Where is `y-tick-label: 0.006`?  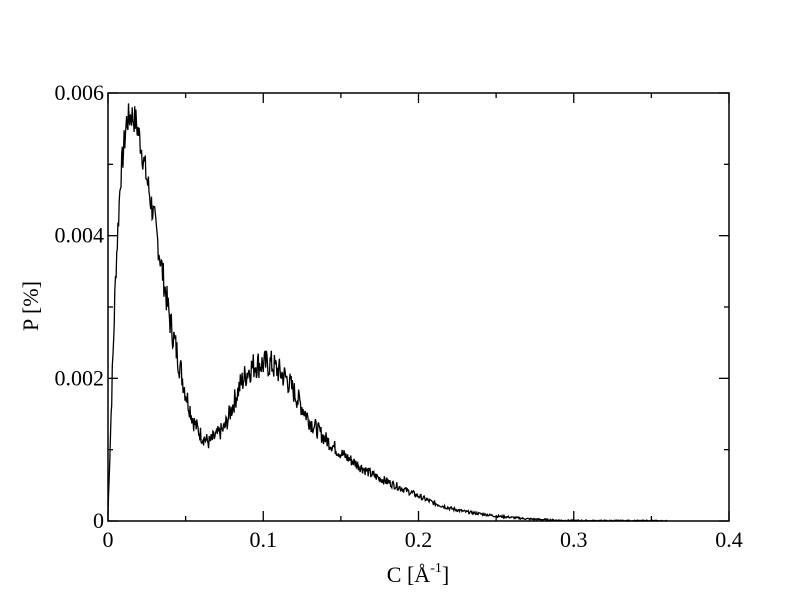
y-tick-label: 0.006 is located at coordinates (80, 92).